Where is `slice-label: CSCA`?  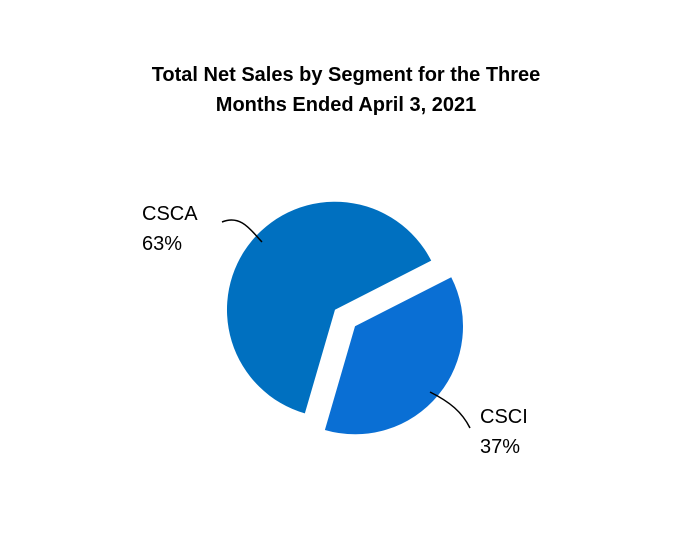
slice-label: CSCA is located at coordinates (170, 214).